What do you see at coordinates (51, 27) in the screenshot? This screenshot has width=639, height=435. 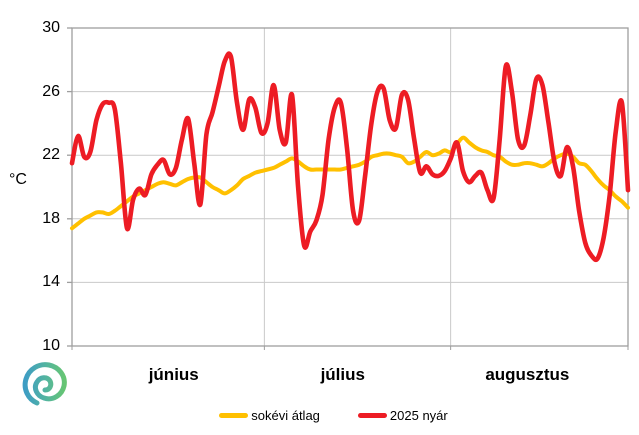 I see `y-tick-30: 30` at bounding box center [51, 27].